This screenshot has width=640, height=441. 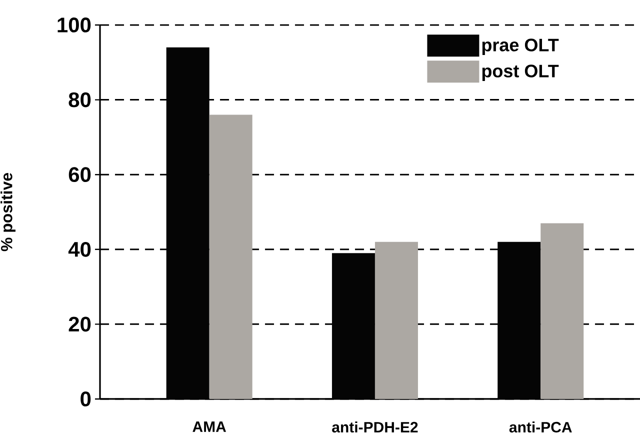 I want to click on x-tick-label: AMA, so click(x=209, y=427).